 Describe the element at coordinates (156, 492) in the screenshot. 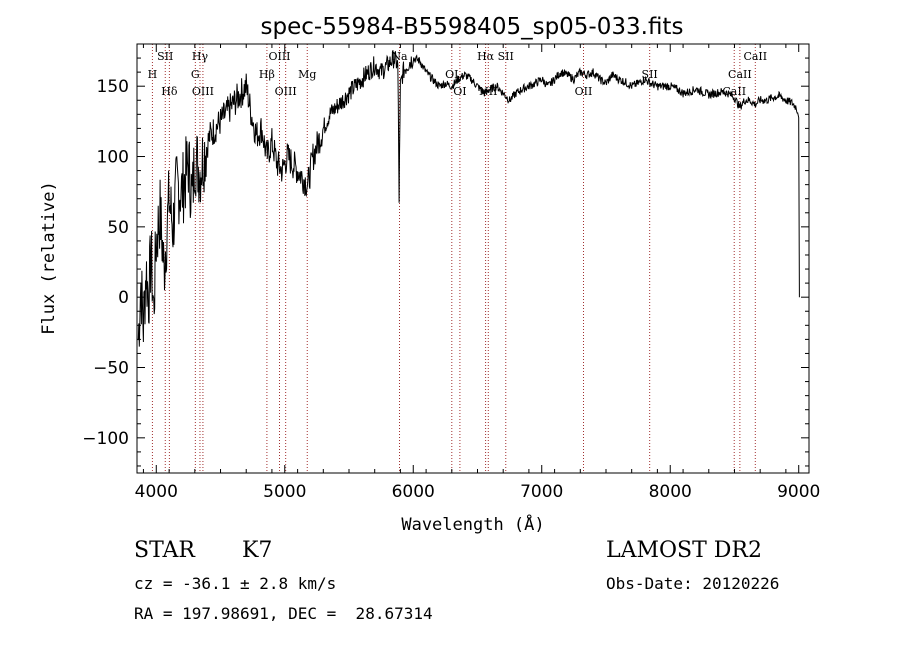

I see `x-tick-label: 4000` at that location.